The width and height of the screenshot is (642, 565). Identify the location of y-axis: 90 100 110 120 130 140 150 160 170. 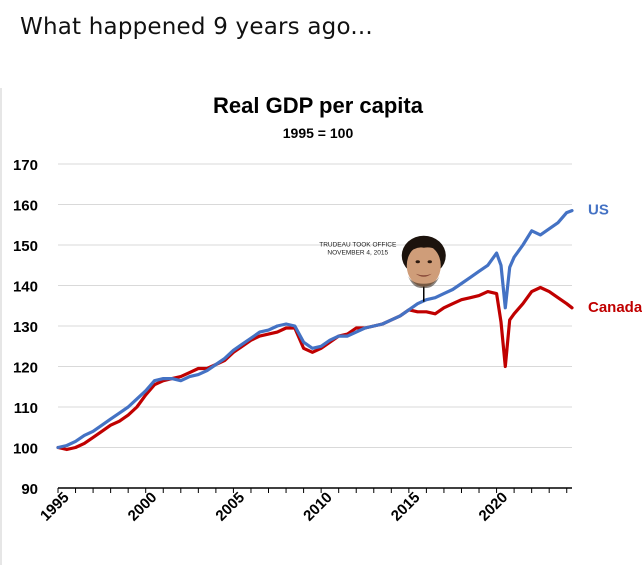
(25, 327).